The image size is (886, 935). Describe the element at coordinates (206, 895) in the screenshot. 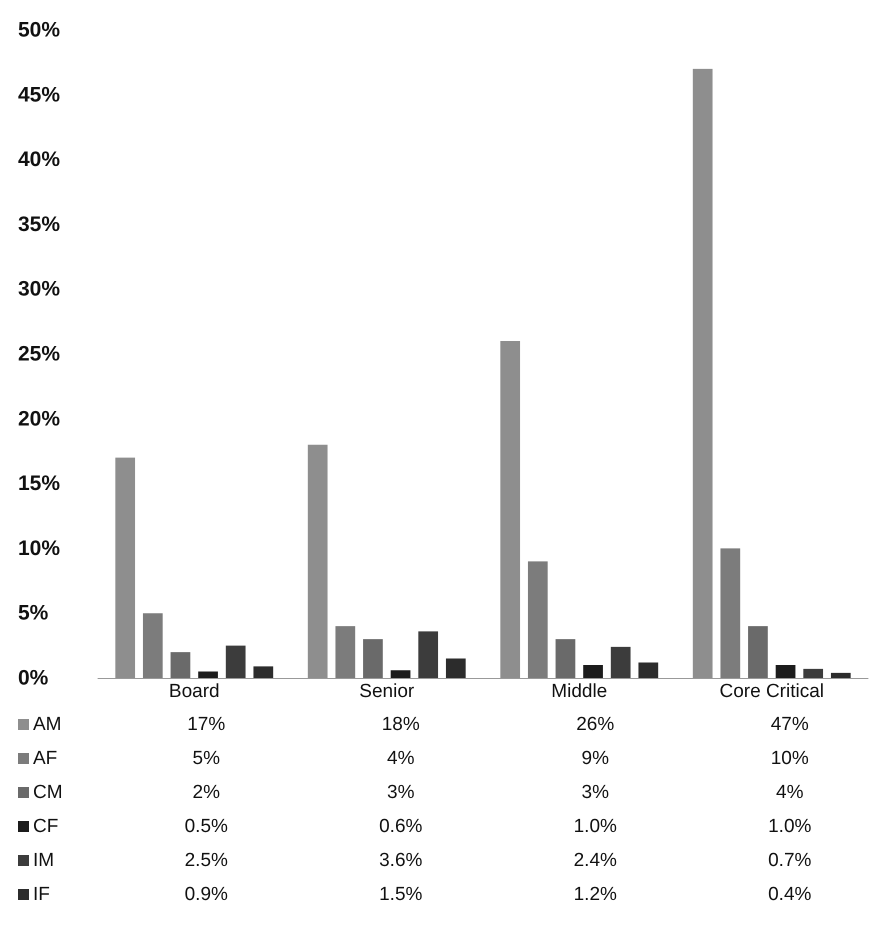

I see `data-label: 0.9%` at that location.